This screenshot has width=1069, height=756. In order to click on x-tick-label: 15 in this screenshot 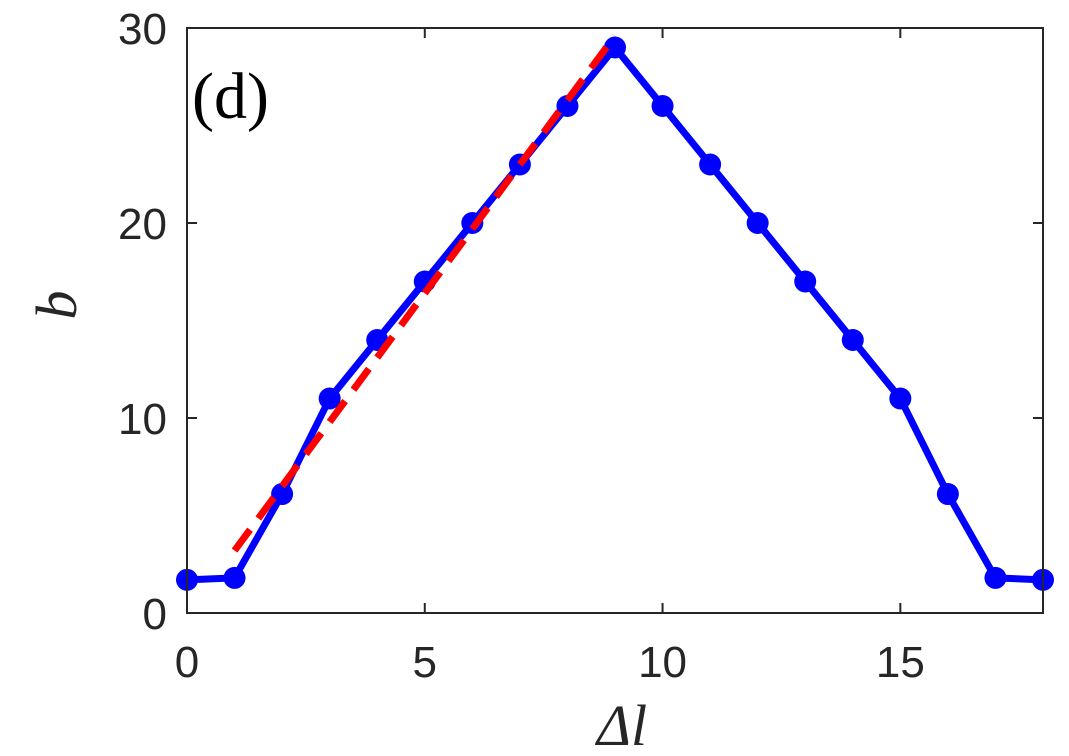, I will do `click(900, 662)`.